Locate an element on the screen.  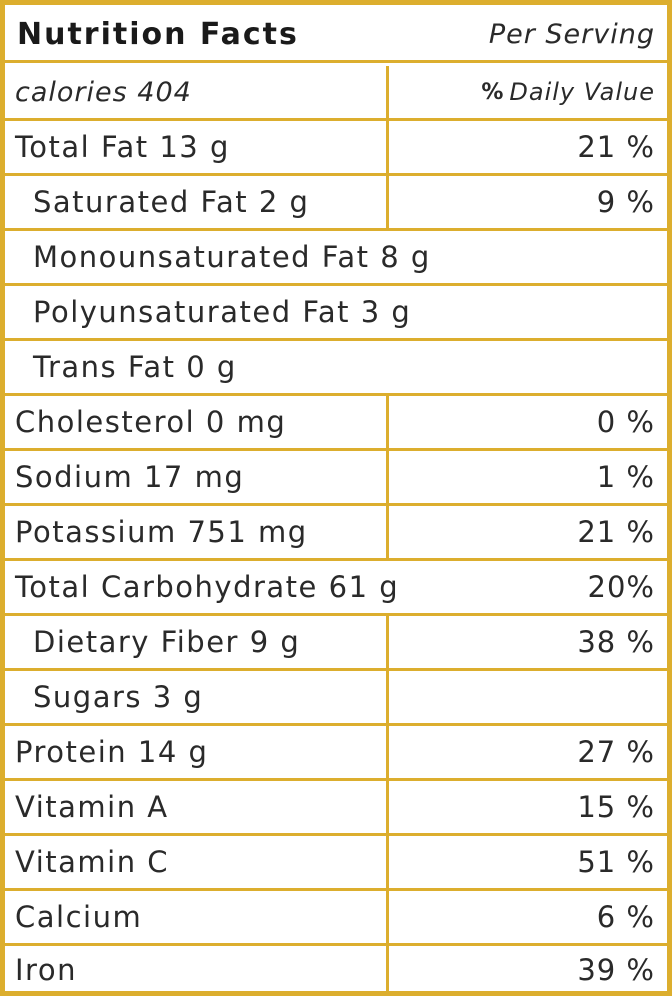
nutrient-name: Potassium 751 mg is located at coordinates (197, 532).